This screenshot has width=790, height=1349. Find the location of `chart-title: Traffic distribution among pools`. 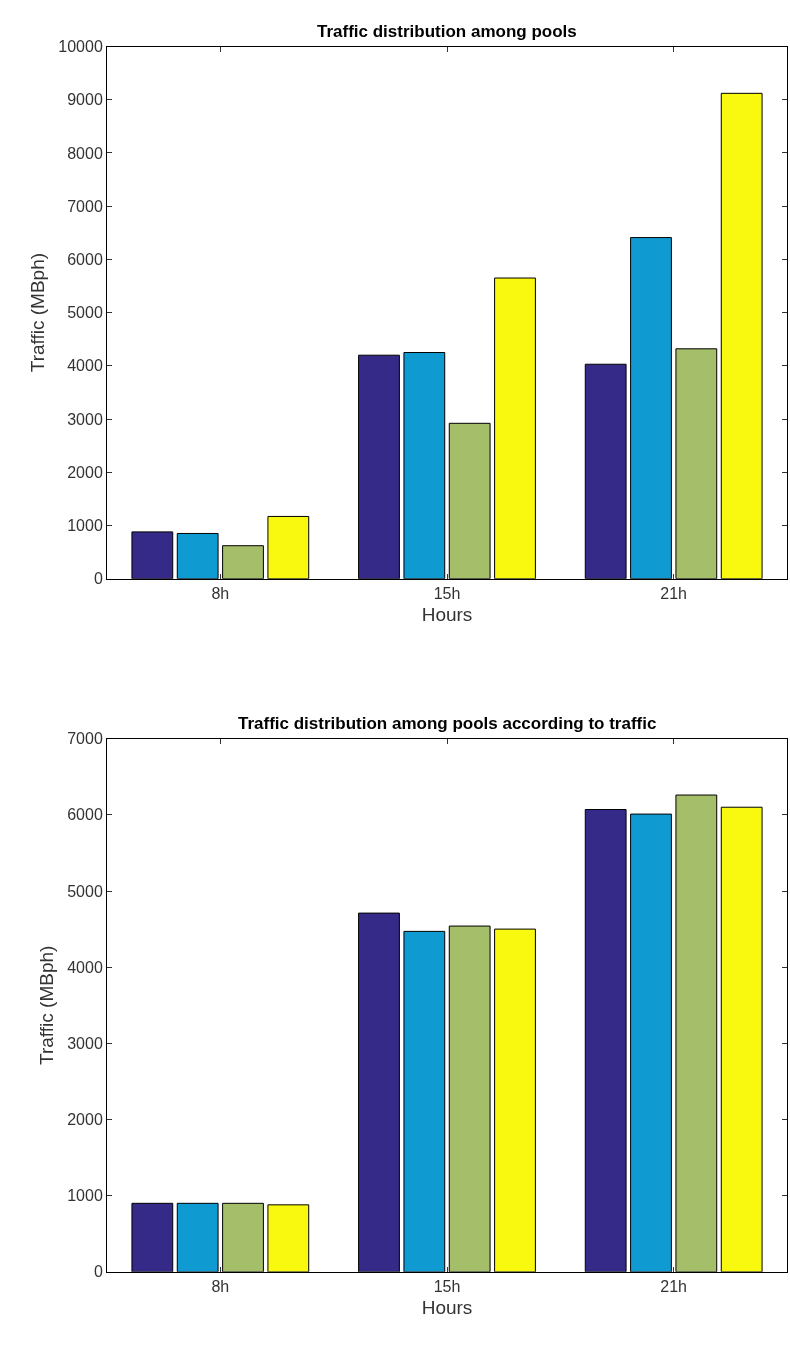

chart-title: Traffic distribution among pools is located at coordinates (447, 31).